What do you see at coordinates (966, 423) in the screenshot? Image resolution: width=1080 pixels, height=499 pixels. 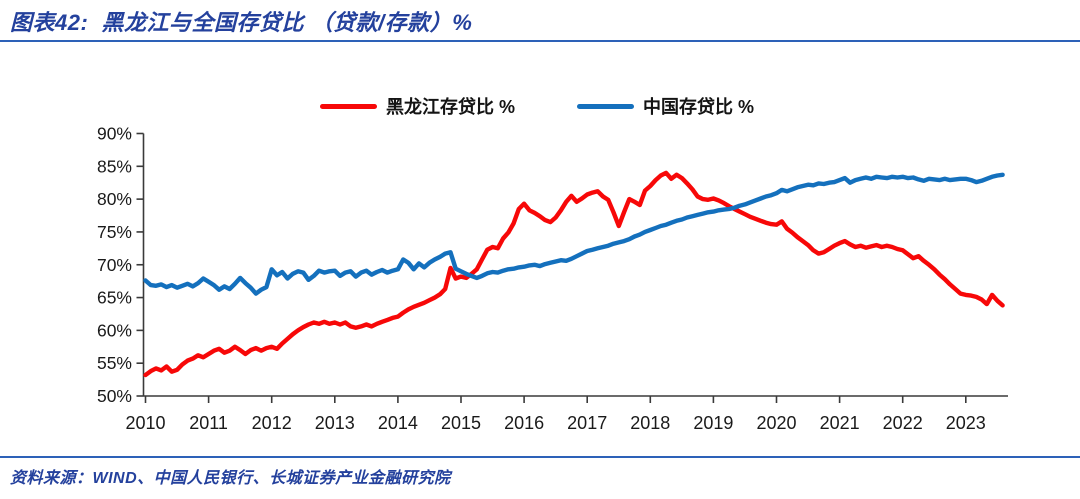 I see `x-tick-label: 2023` at bounding box center [966, 423].